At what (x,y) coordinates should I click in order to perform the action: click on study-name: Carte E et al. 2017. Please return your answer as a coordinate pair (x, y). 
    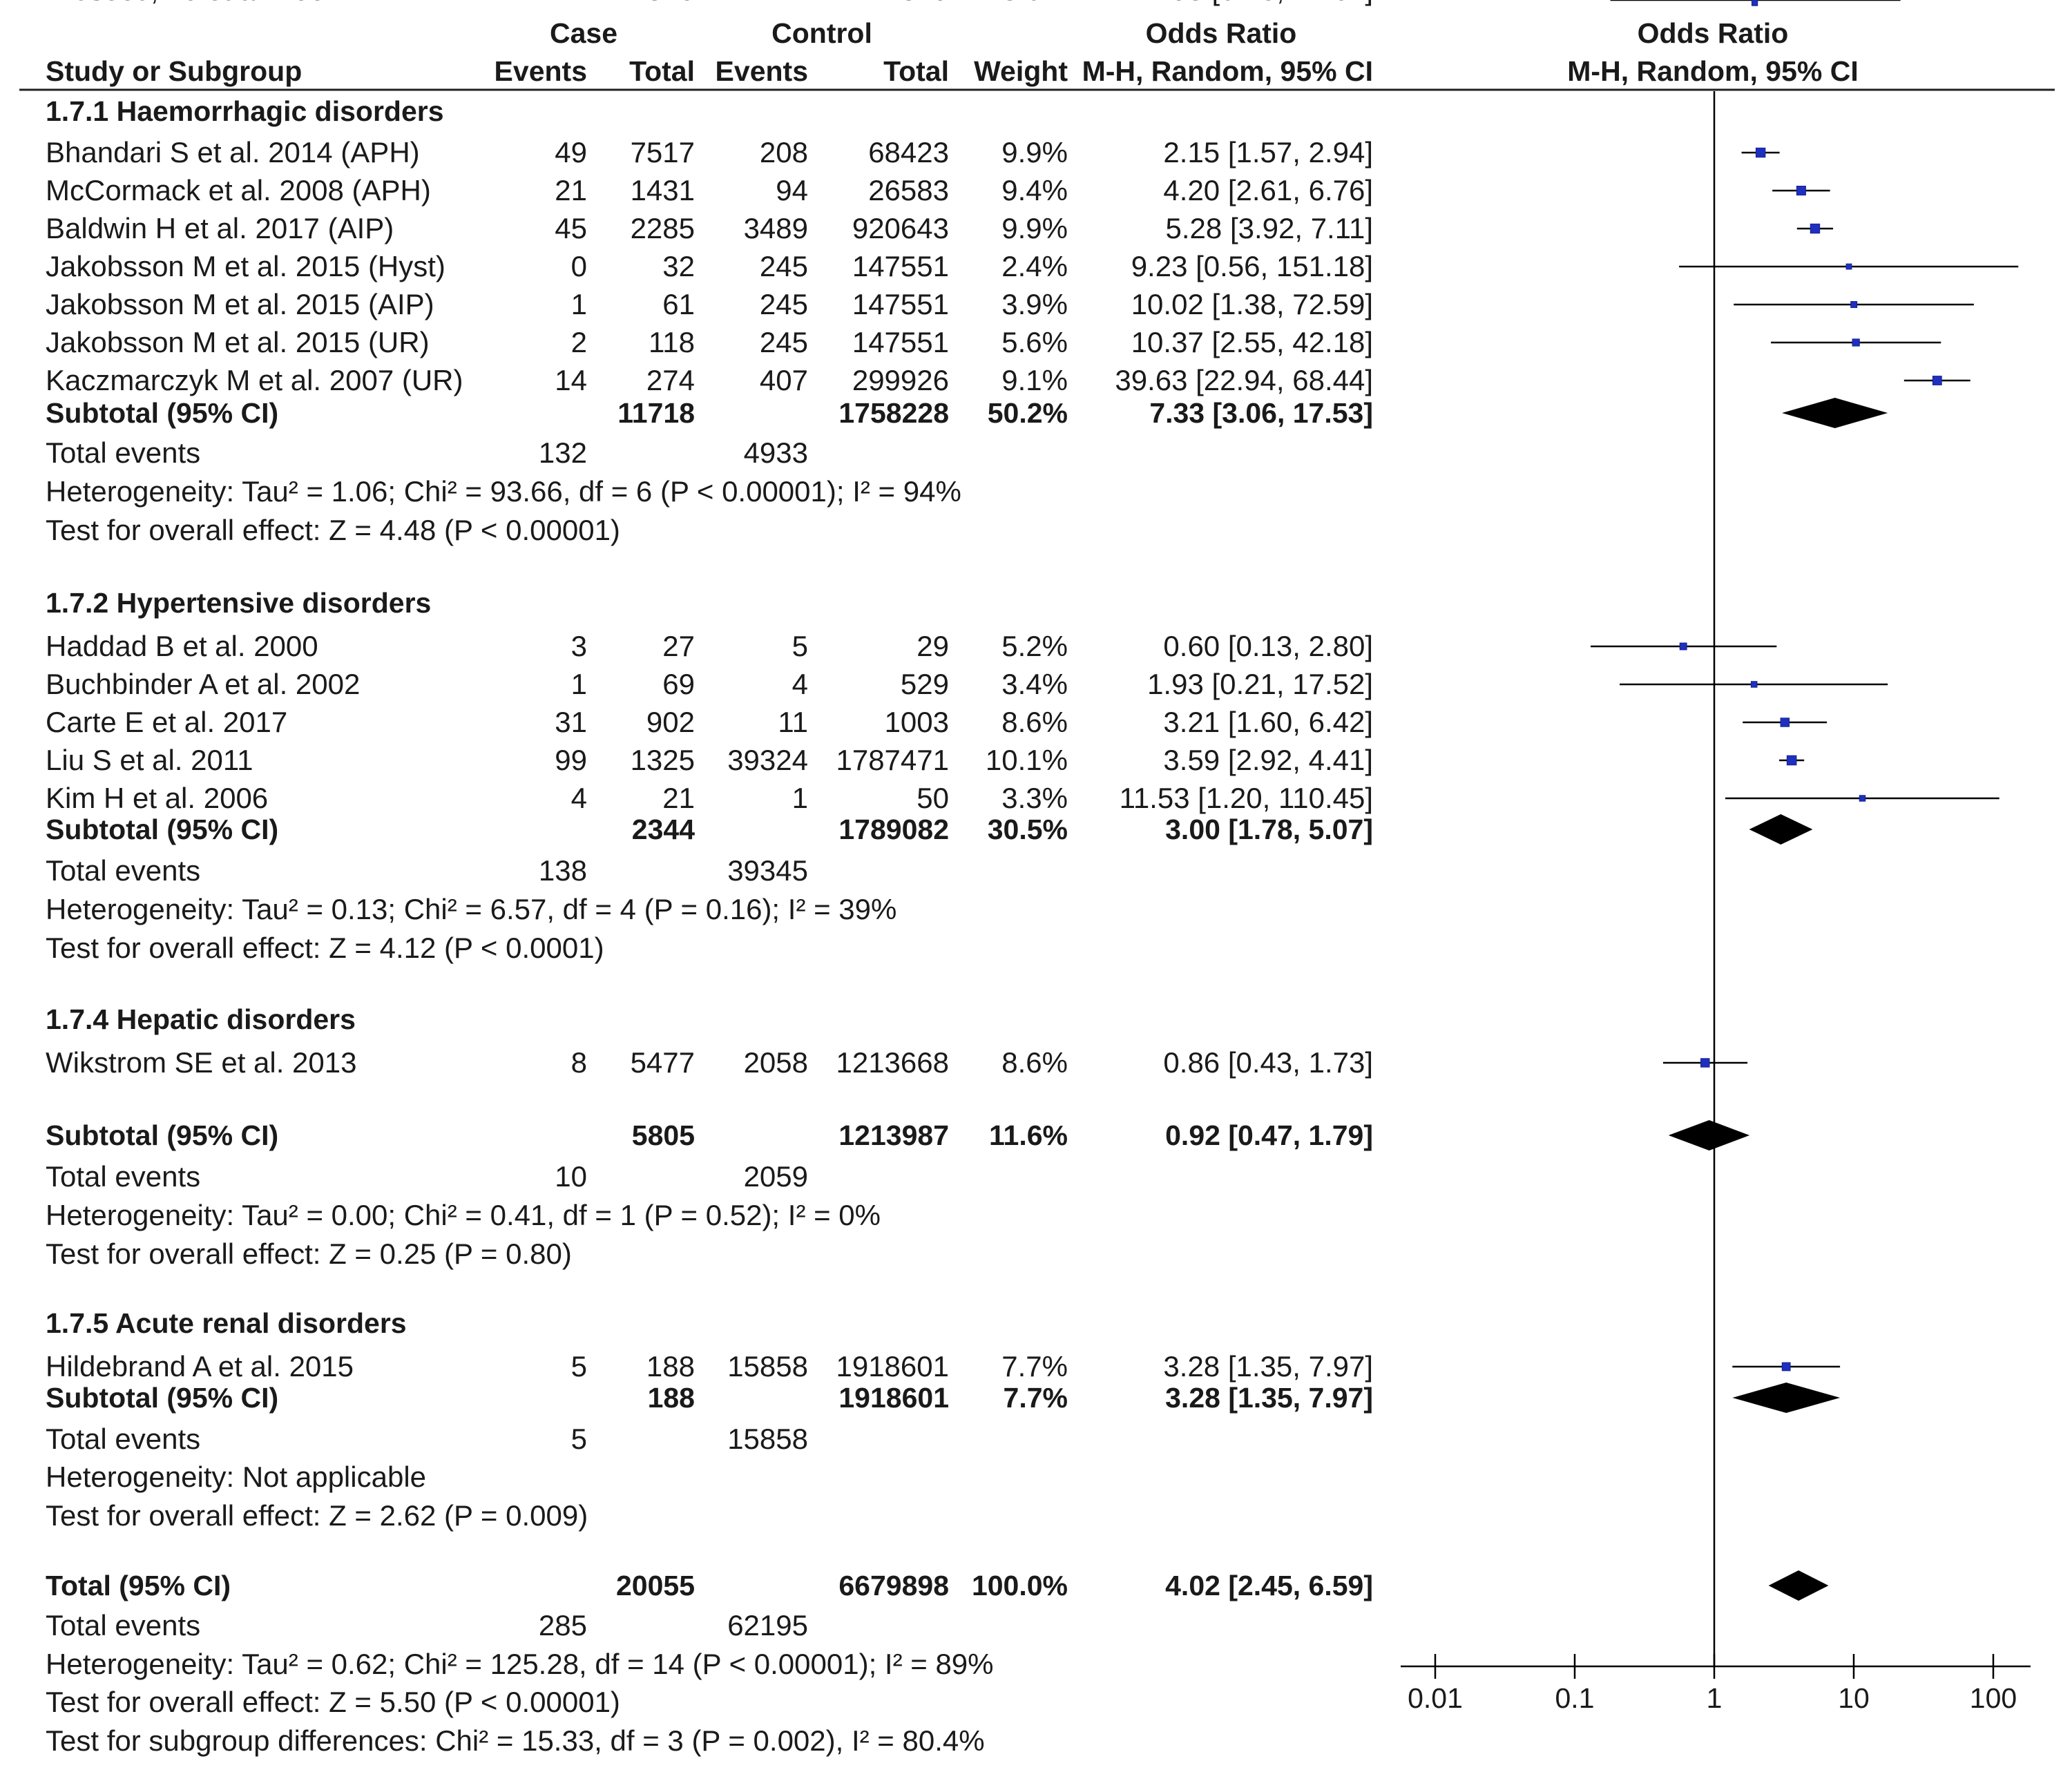
    Looking at the image, I should click on (166, 722).